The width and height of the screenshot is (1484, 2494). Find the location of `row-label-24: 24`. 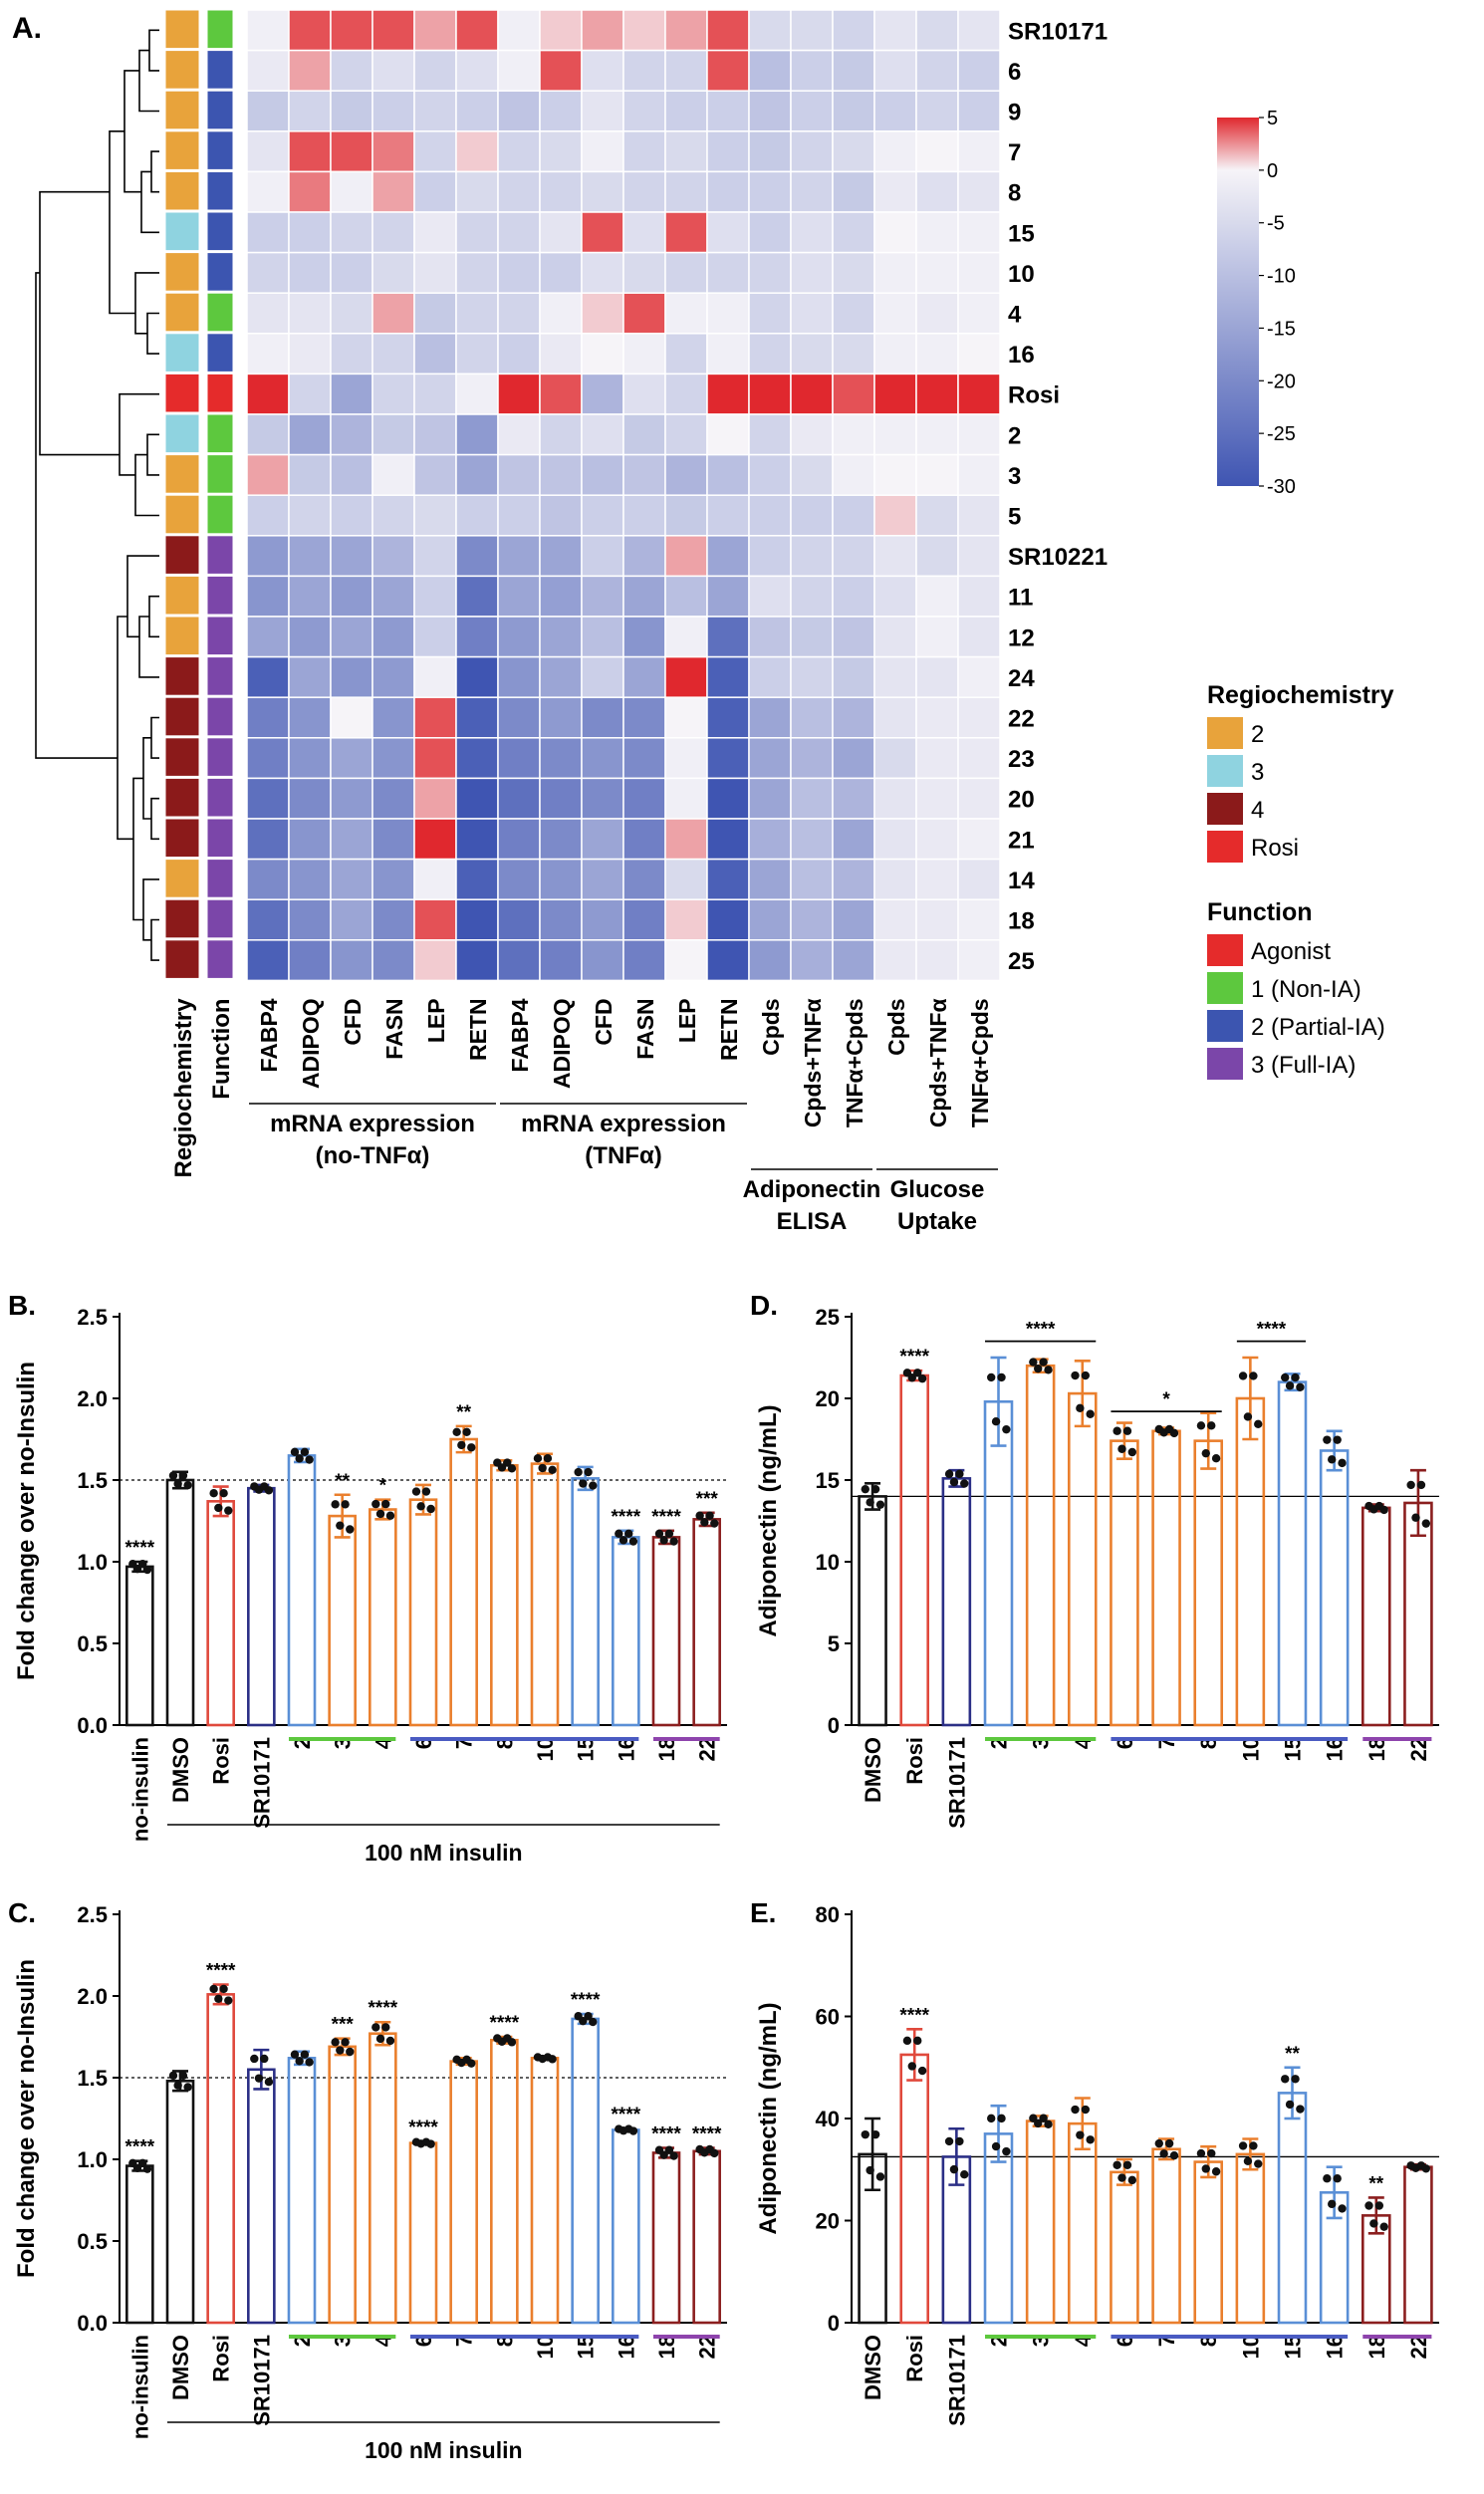

row-label-24: 24 is located at coordinates (1021, 678).